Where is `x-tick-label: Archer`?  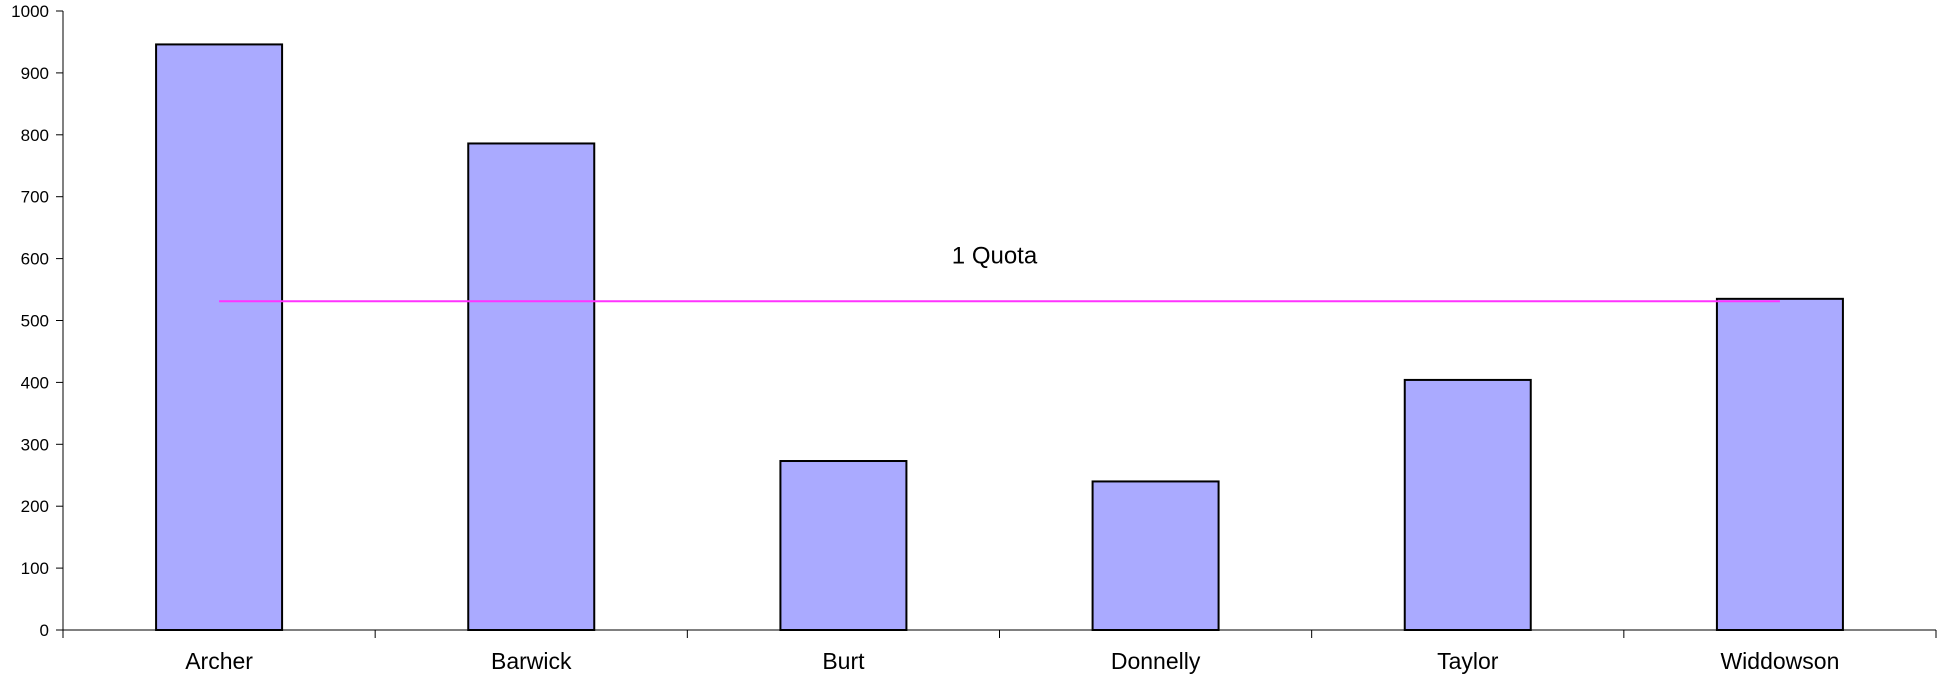
x-tick-label: Archer is located at coordinates (219, 661).